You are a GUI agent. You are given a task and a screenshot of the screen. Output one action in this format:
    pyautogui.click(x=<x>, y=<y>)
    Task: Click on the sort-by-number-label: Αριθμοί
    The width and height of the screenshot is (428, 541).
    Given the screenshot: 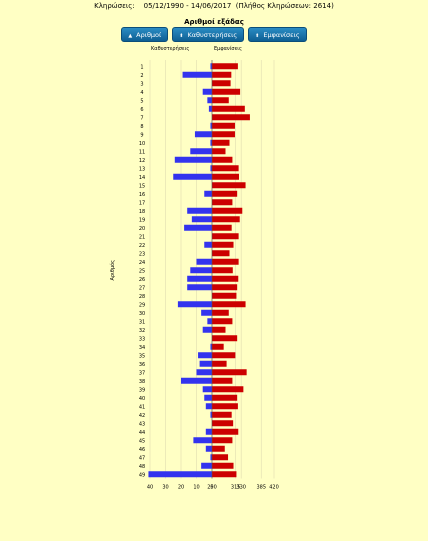 What is the action you would take?
    pyautogui.click(x=149, y=35)
    